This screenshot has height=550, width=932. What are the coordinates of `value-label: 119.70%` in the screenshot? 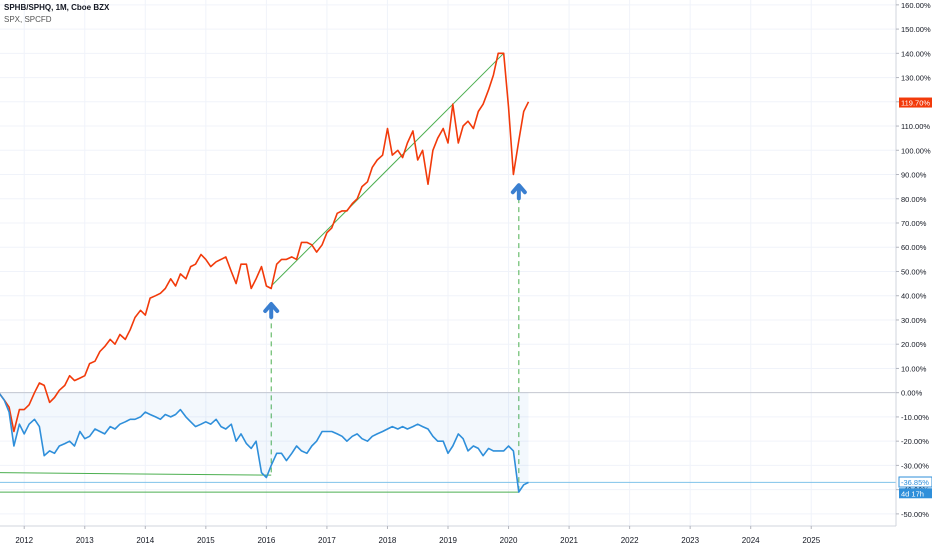 It's located at (915, 103).